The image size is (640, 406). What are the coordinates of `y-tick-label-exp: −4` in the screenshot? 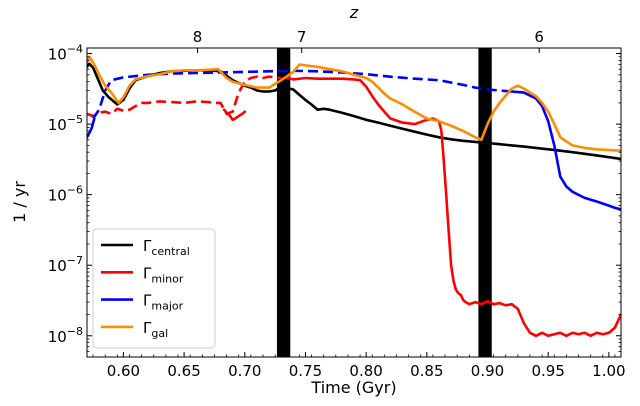 It's located at (75, 49).